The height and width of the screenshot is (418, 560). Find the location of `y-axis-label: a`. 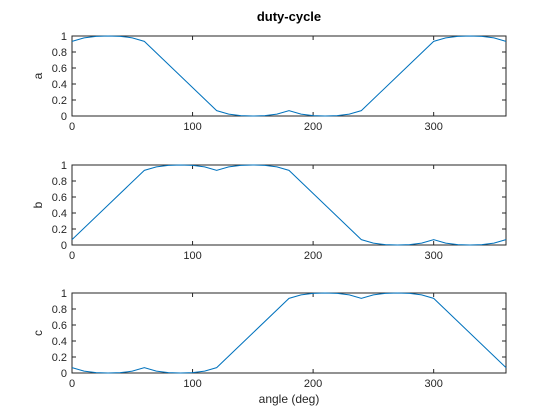

y-axis-label: a is located at coordinates (38, 75).